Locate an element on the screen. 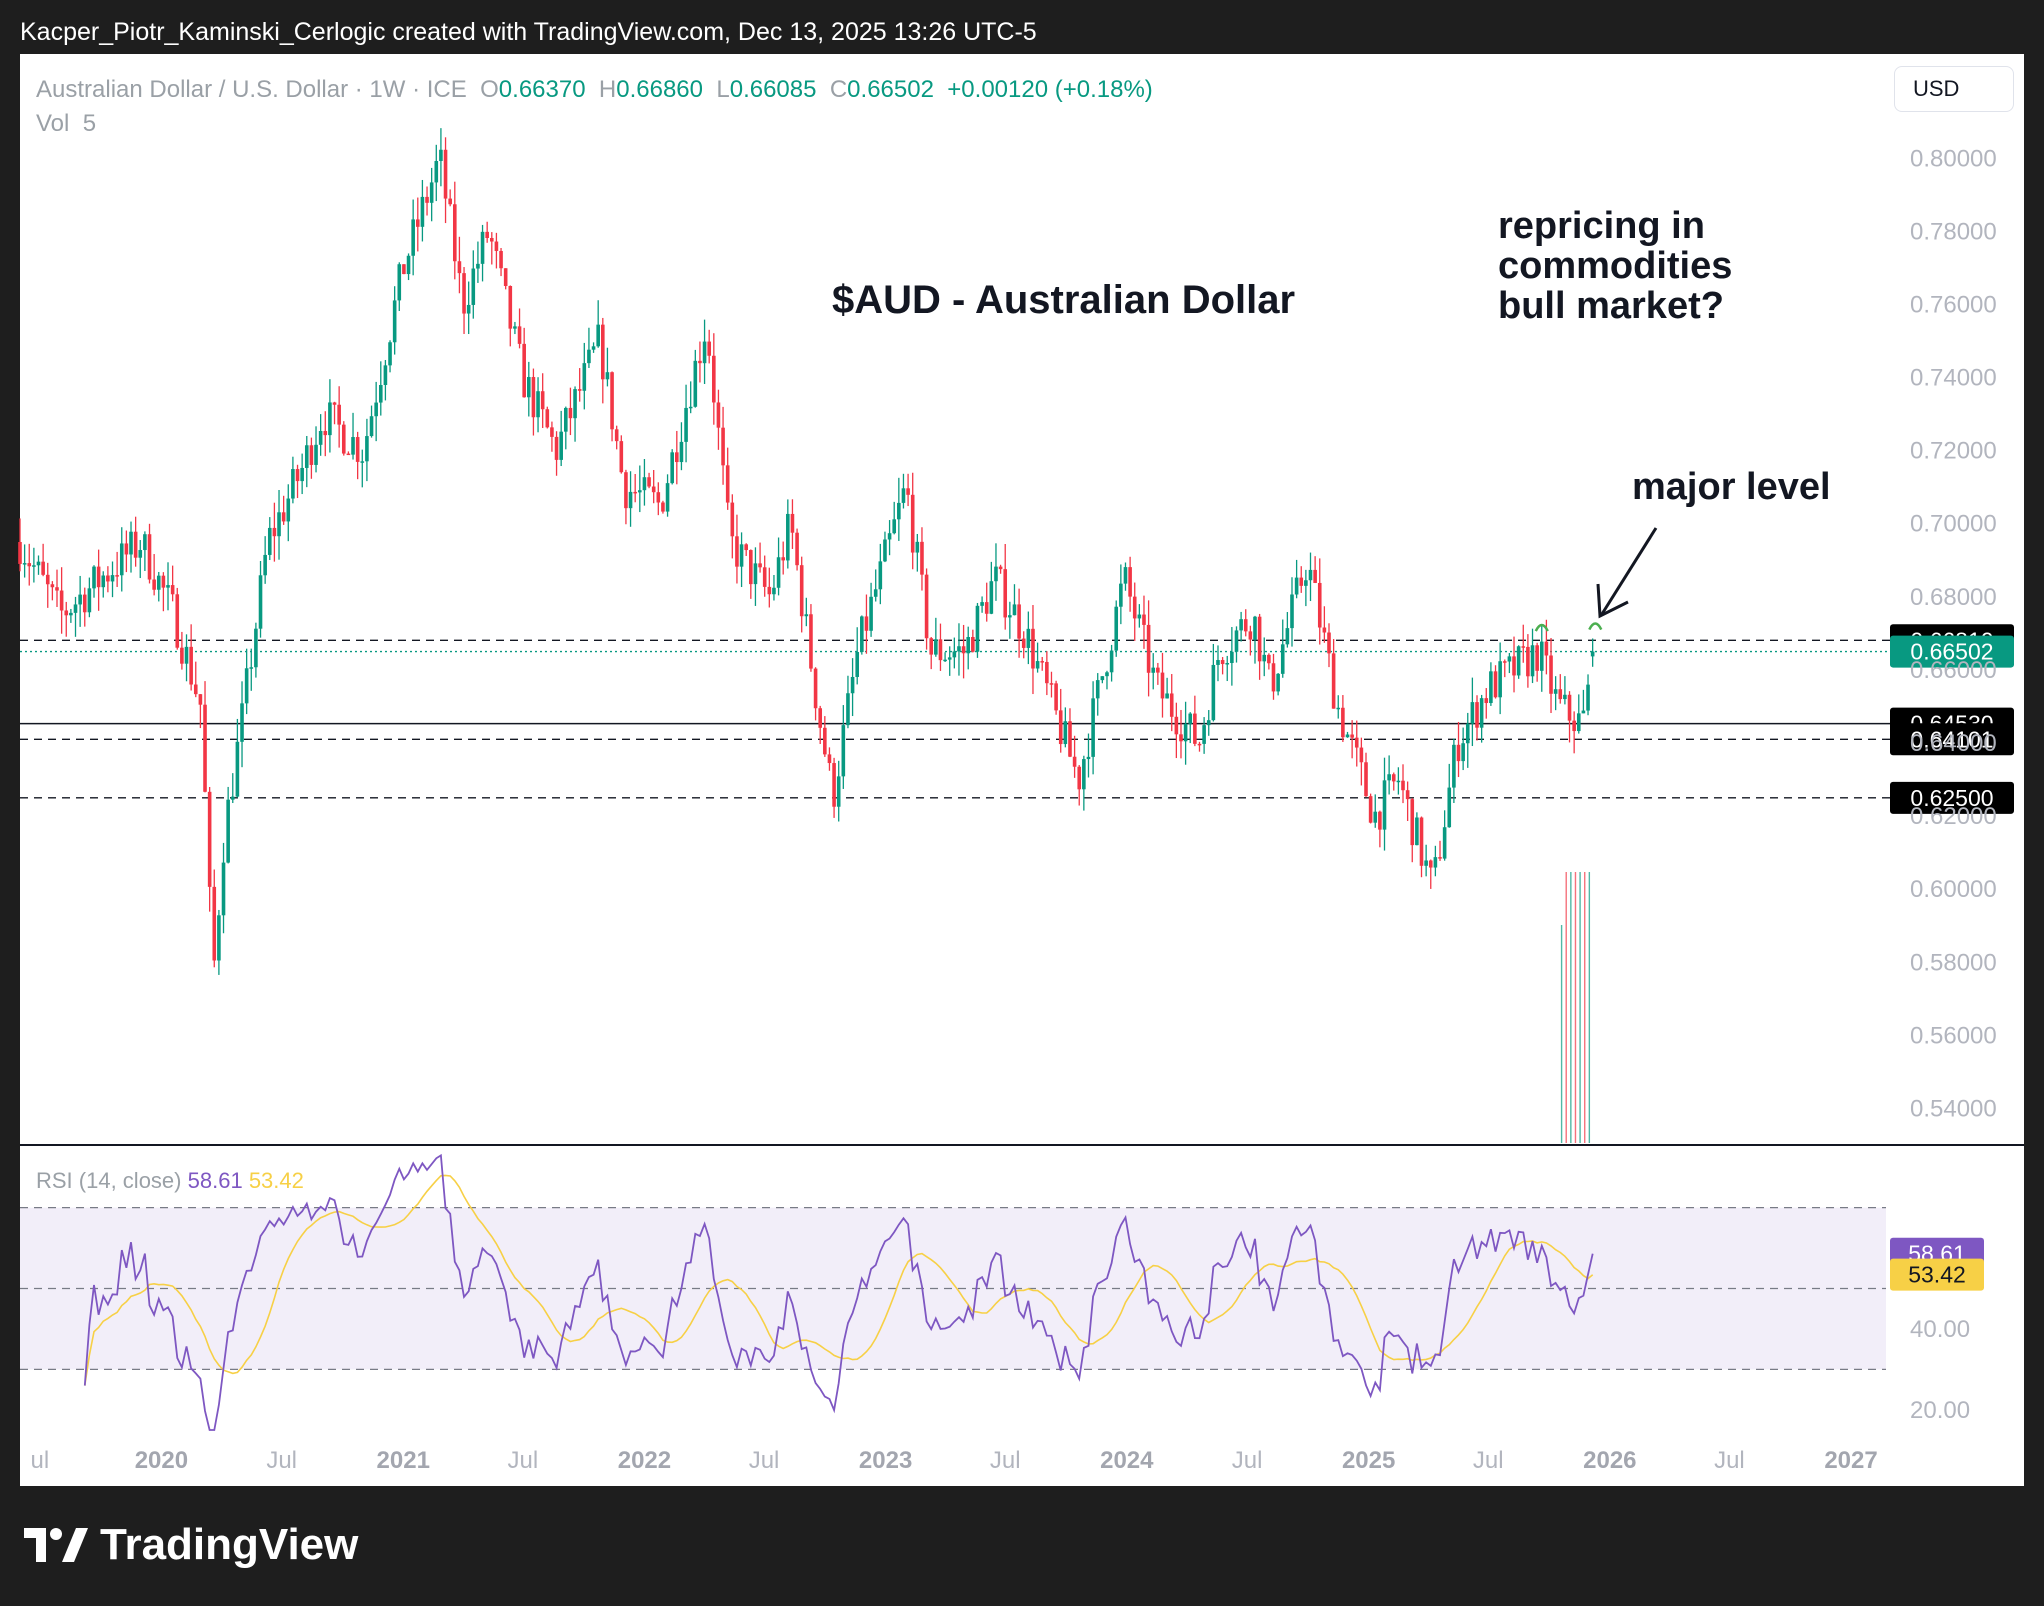  price-axis-tick: 0.62000 is located at coordinates (1953, 816).